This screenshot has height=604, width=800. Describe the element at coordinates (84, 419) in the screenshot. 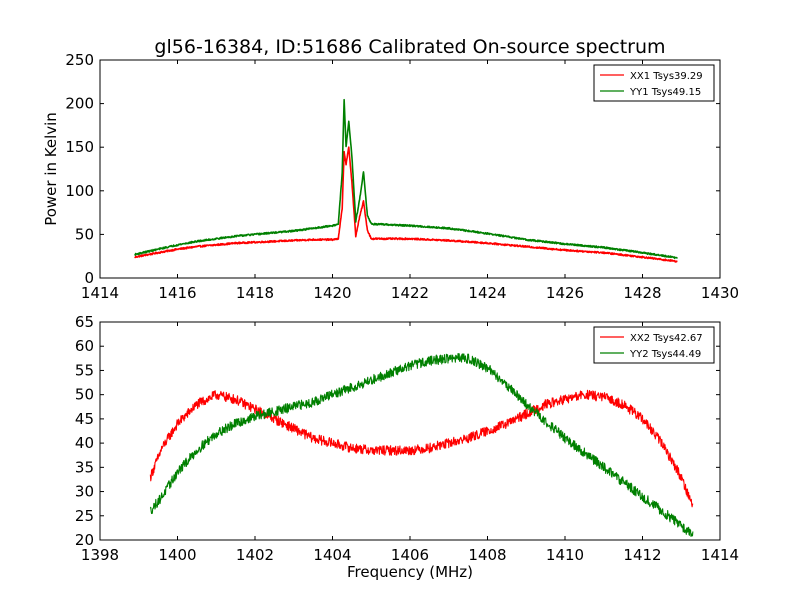

I see `y-tick-label: 45` at that location.